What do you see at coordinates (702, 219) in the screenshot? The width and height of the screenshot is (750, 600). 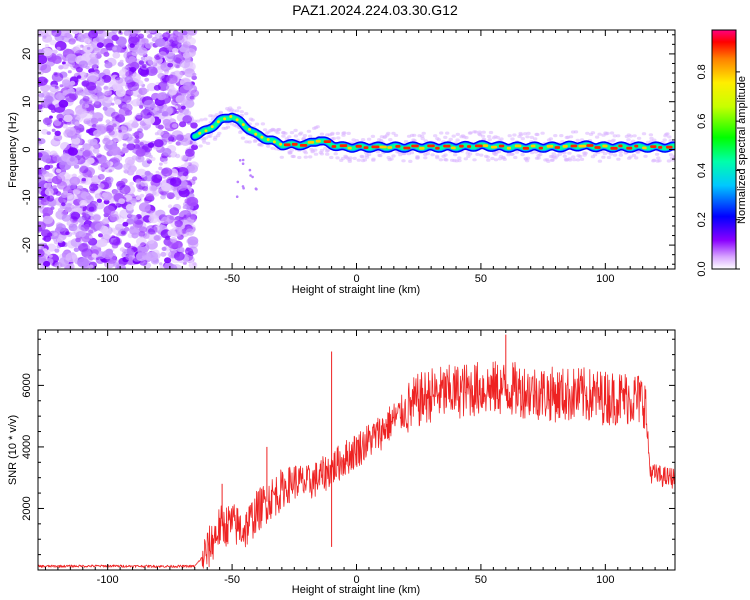 I see `colorbar-tick-label: 0.2` at bounding box center [702, 219].